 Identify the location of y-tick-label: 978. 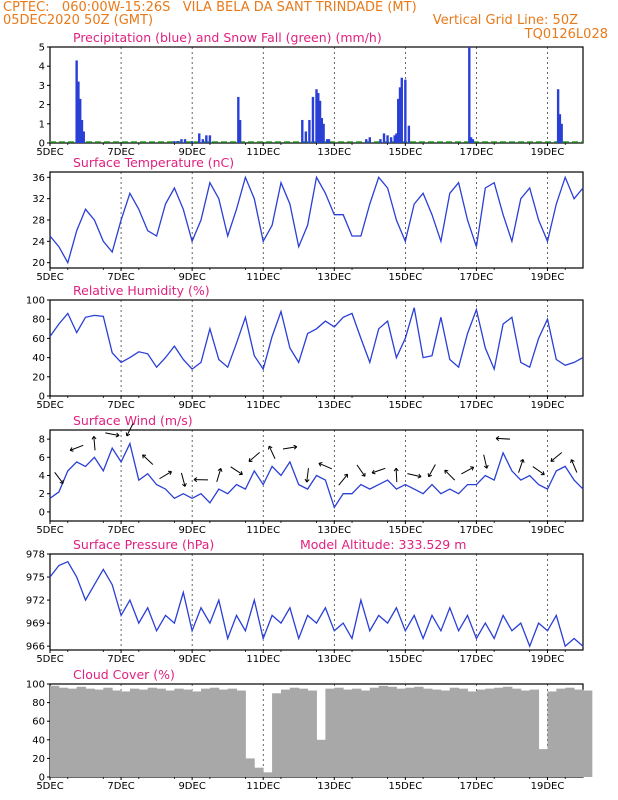
(35, 555).